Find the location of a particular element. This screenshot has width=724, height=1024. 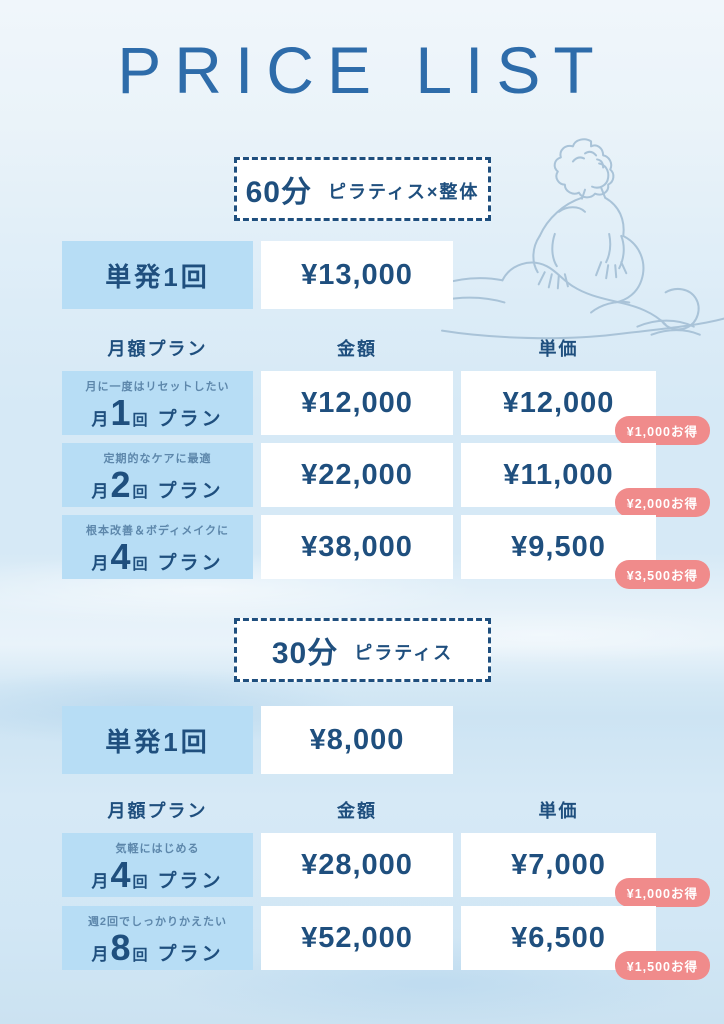

section-30-heading-box: 30分 ピラティス is located at coordinates (362, 650).